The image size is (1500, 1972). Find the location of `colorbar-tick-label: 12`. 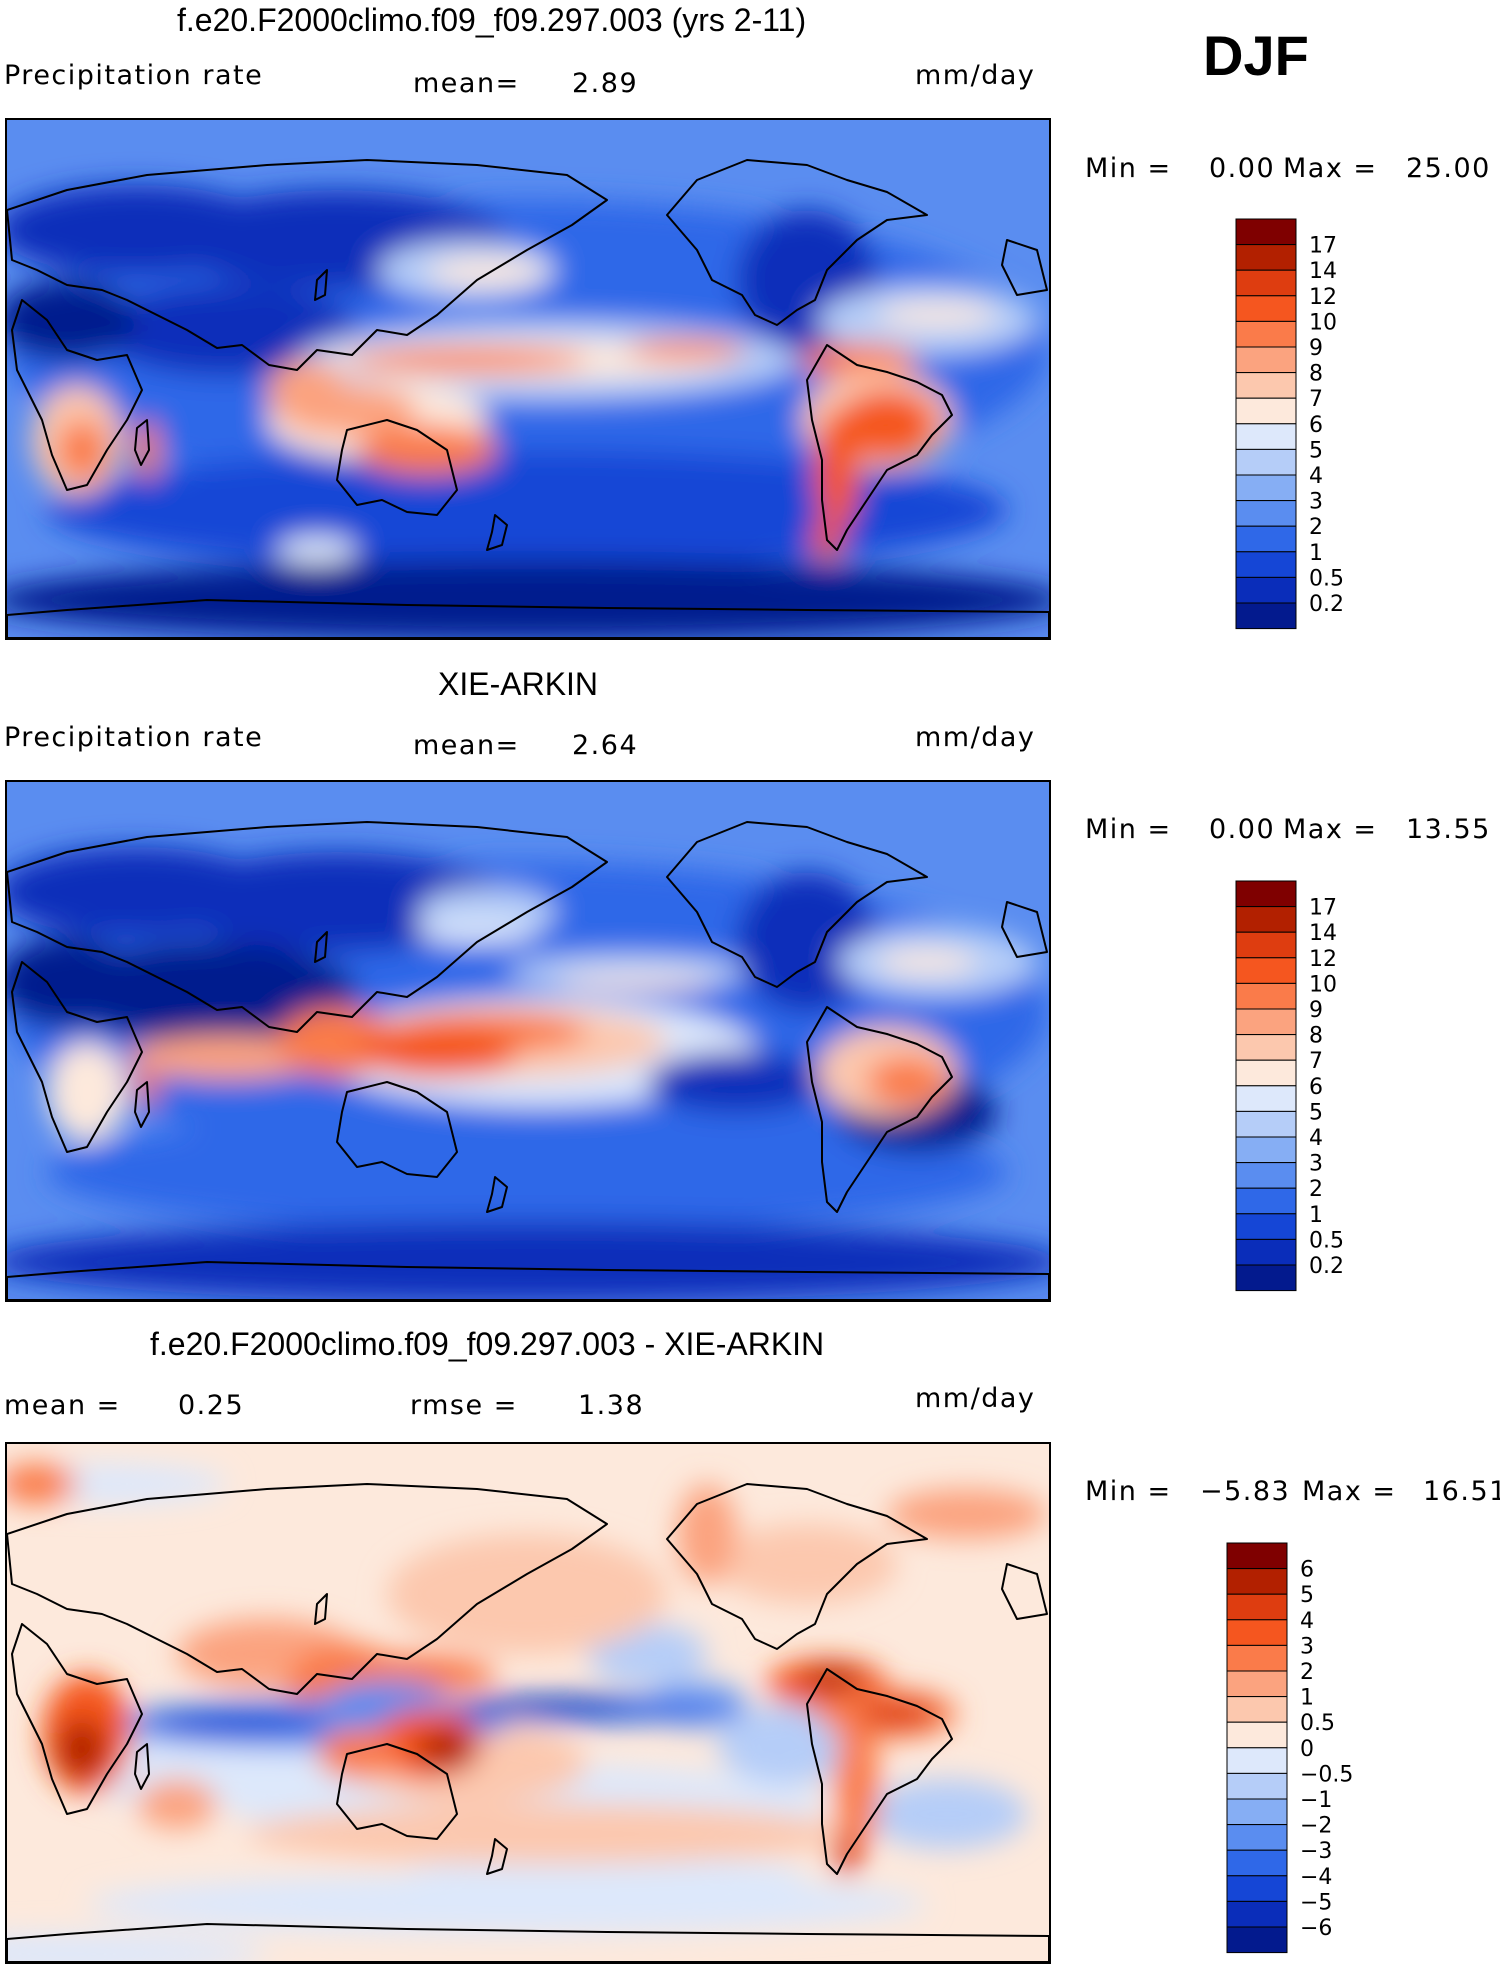

colorbar-tick-label: 12 is located at coordinates (1323, 959).